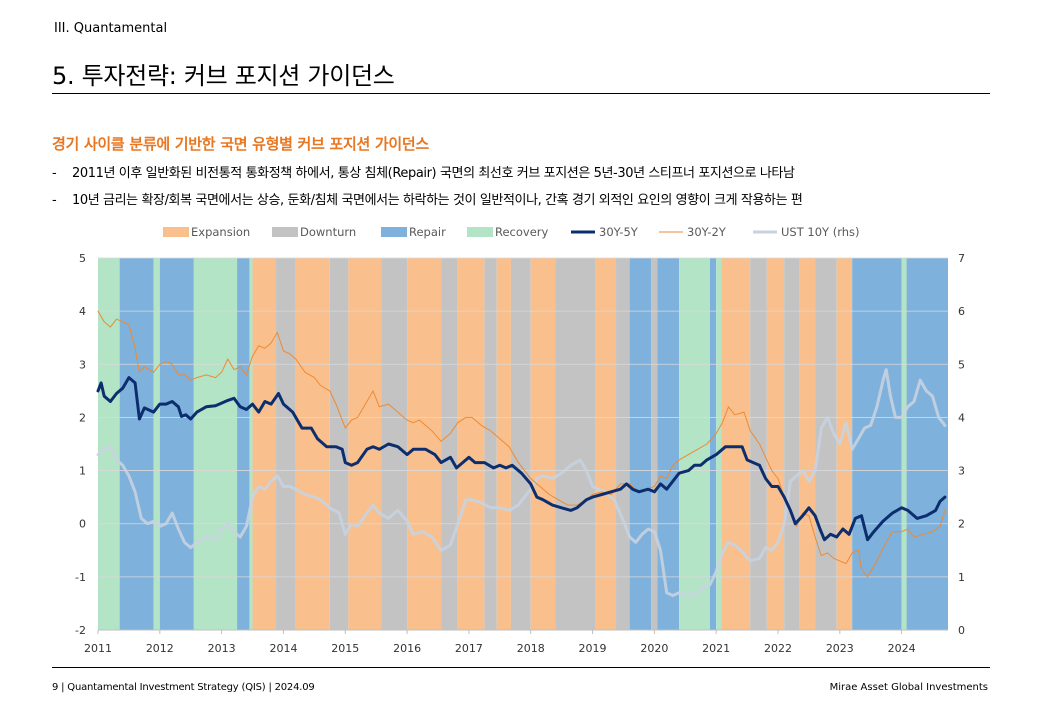  I want to click on y-right-tick-label: 7, so click(961, 258).